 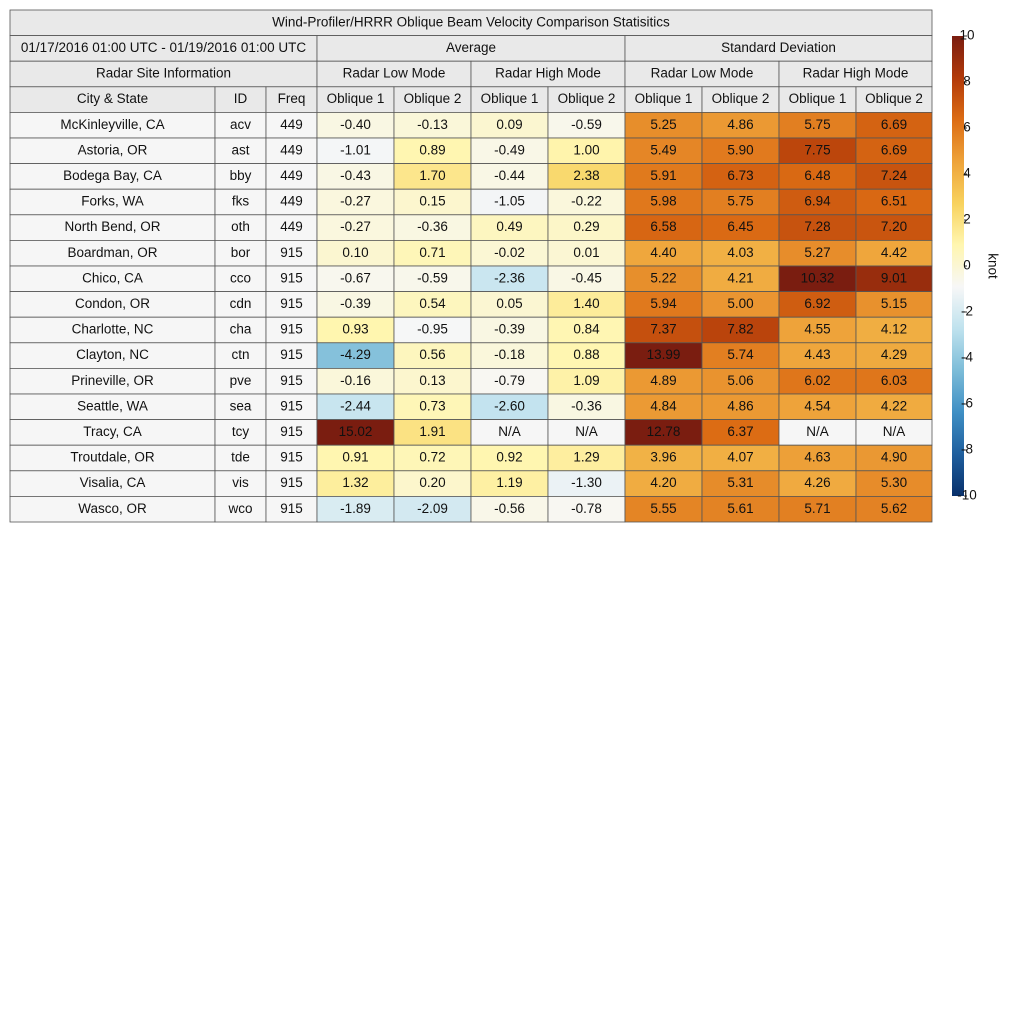 I want to click on colorbar-tick-label: 10, so click(x=966, y=35).